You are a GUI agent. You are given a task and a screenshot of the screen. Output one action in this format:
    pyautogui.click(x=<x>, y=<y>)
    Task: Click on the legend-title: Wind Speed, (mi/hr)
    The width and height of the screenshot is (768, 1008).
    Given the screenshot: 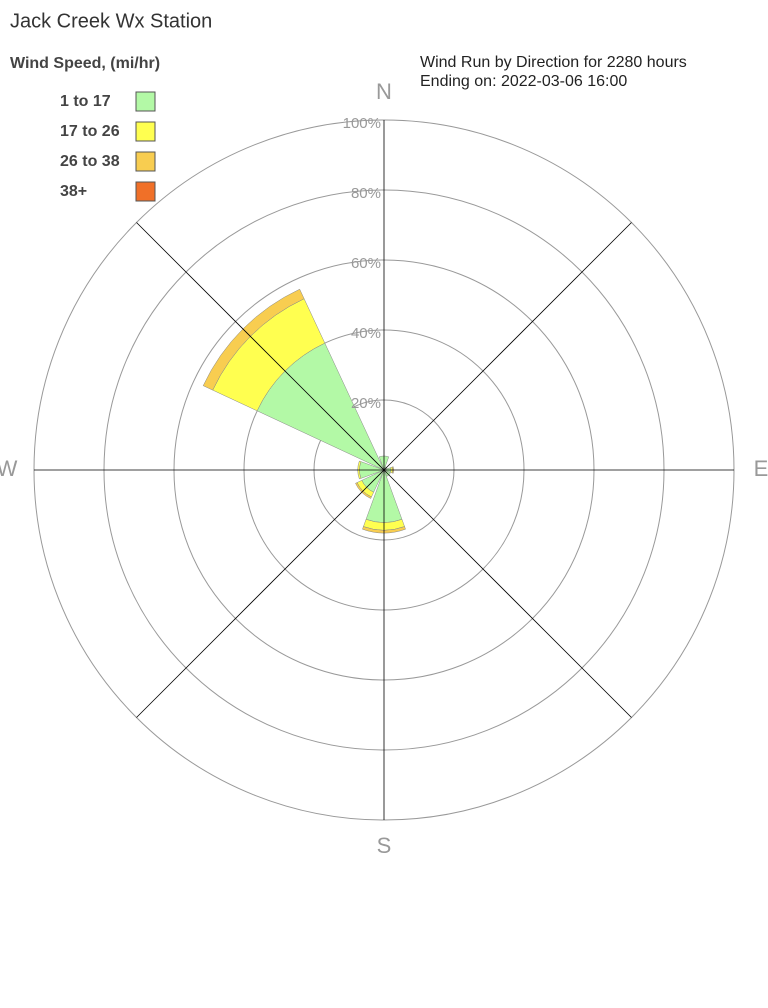 What is the action you would take?
    pyautogui.click(x=85, y=63)
    